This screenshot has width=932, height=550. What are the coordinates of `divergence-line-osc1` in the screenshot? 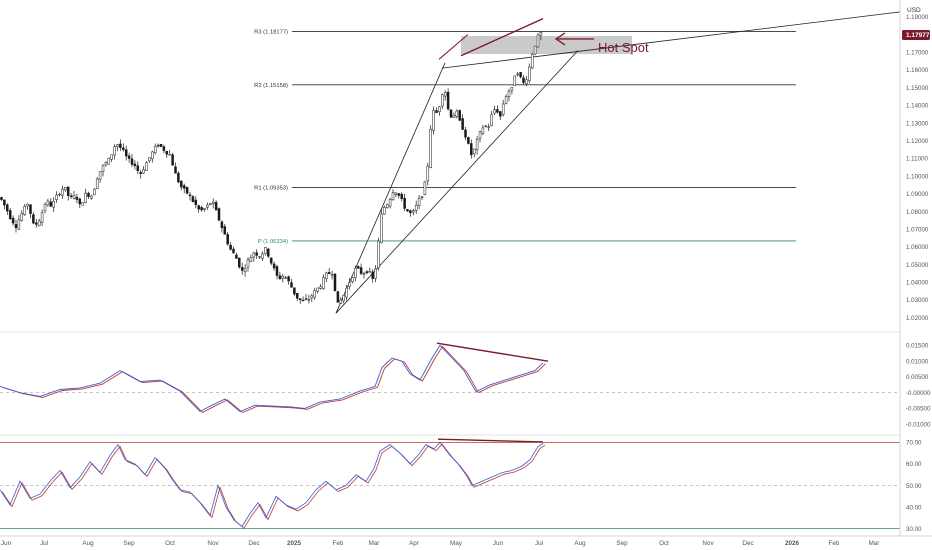 It's located at (492, 352).